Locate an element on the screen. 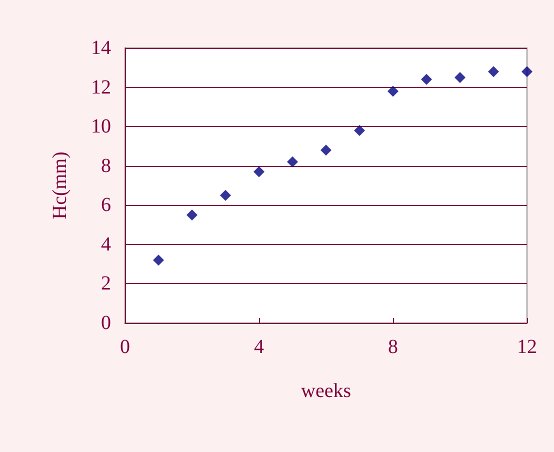 The width and height of the screenshot is (554, 452). x-tick-label: 12 is located at coordinates (527, 347).